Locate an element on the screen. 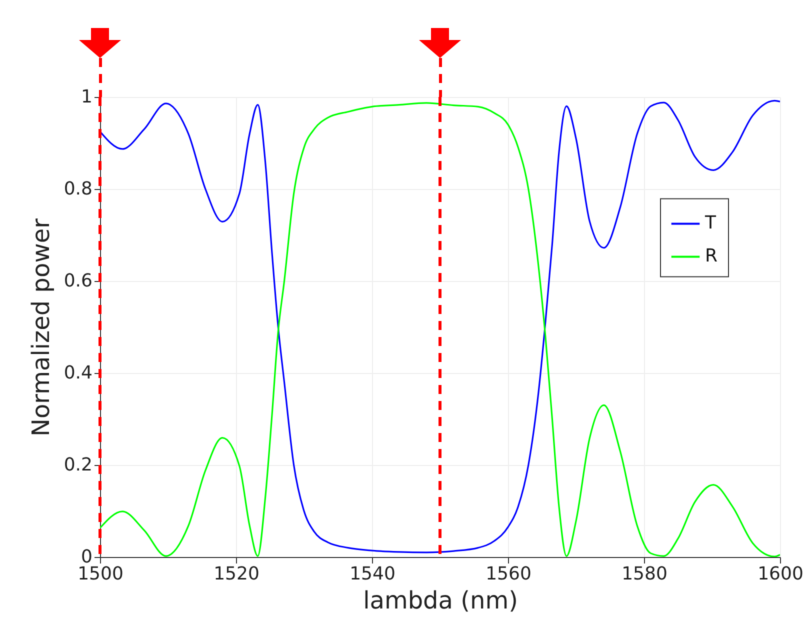  x-tick-label: 1520 is located at coordinates (237, 574).